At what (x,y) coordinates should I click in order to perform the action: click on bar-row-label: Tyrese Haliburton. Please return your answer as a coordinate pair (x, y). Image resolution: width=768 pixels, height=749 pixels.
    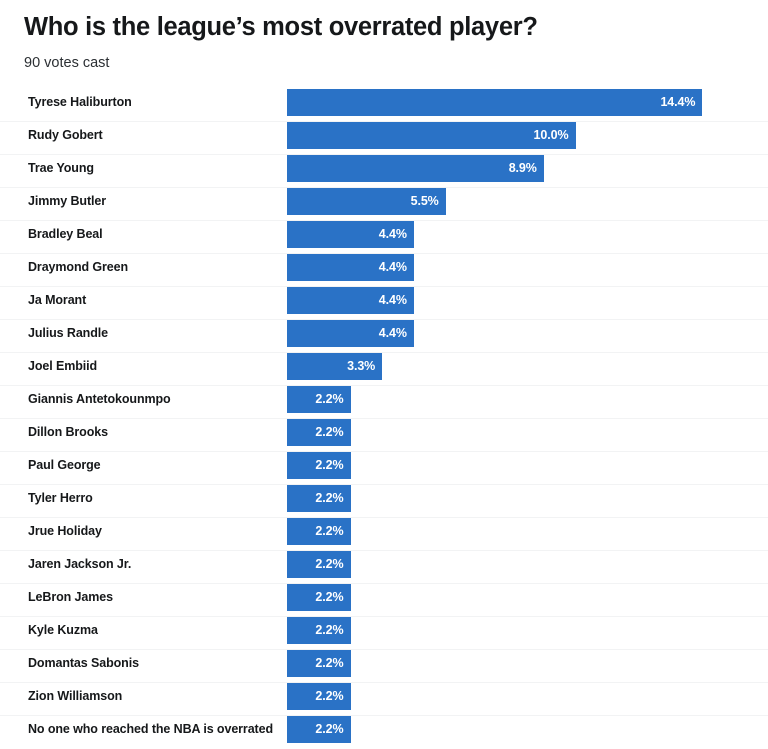
    Looking at the image, I should click on (80, 102).